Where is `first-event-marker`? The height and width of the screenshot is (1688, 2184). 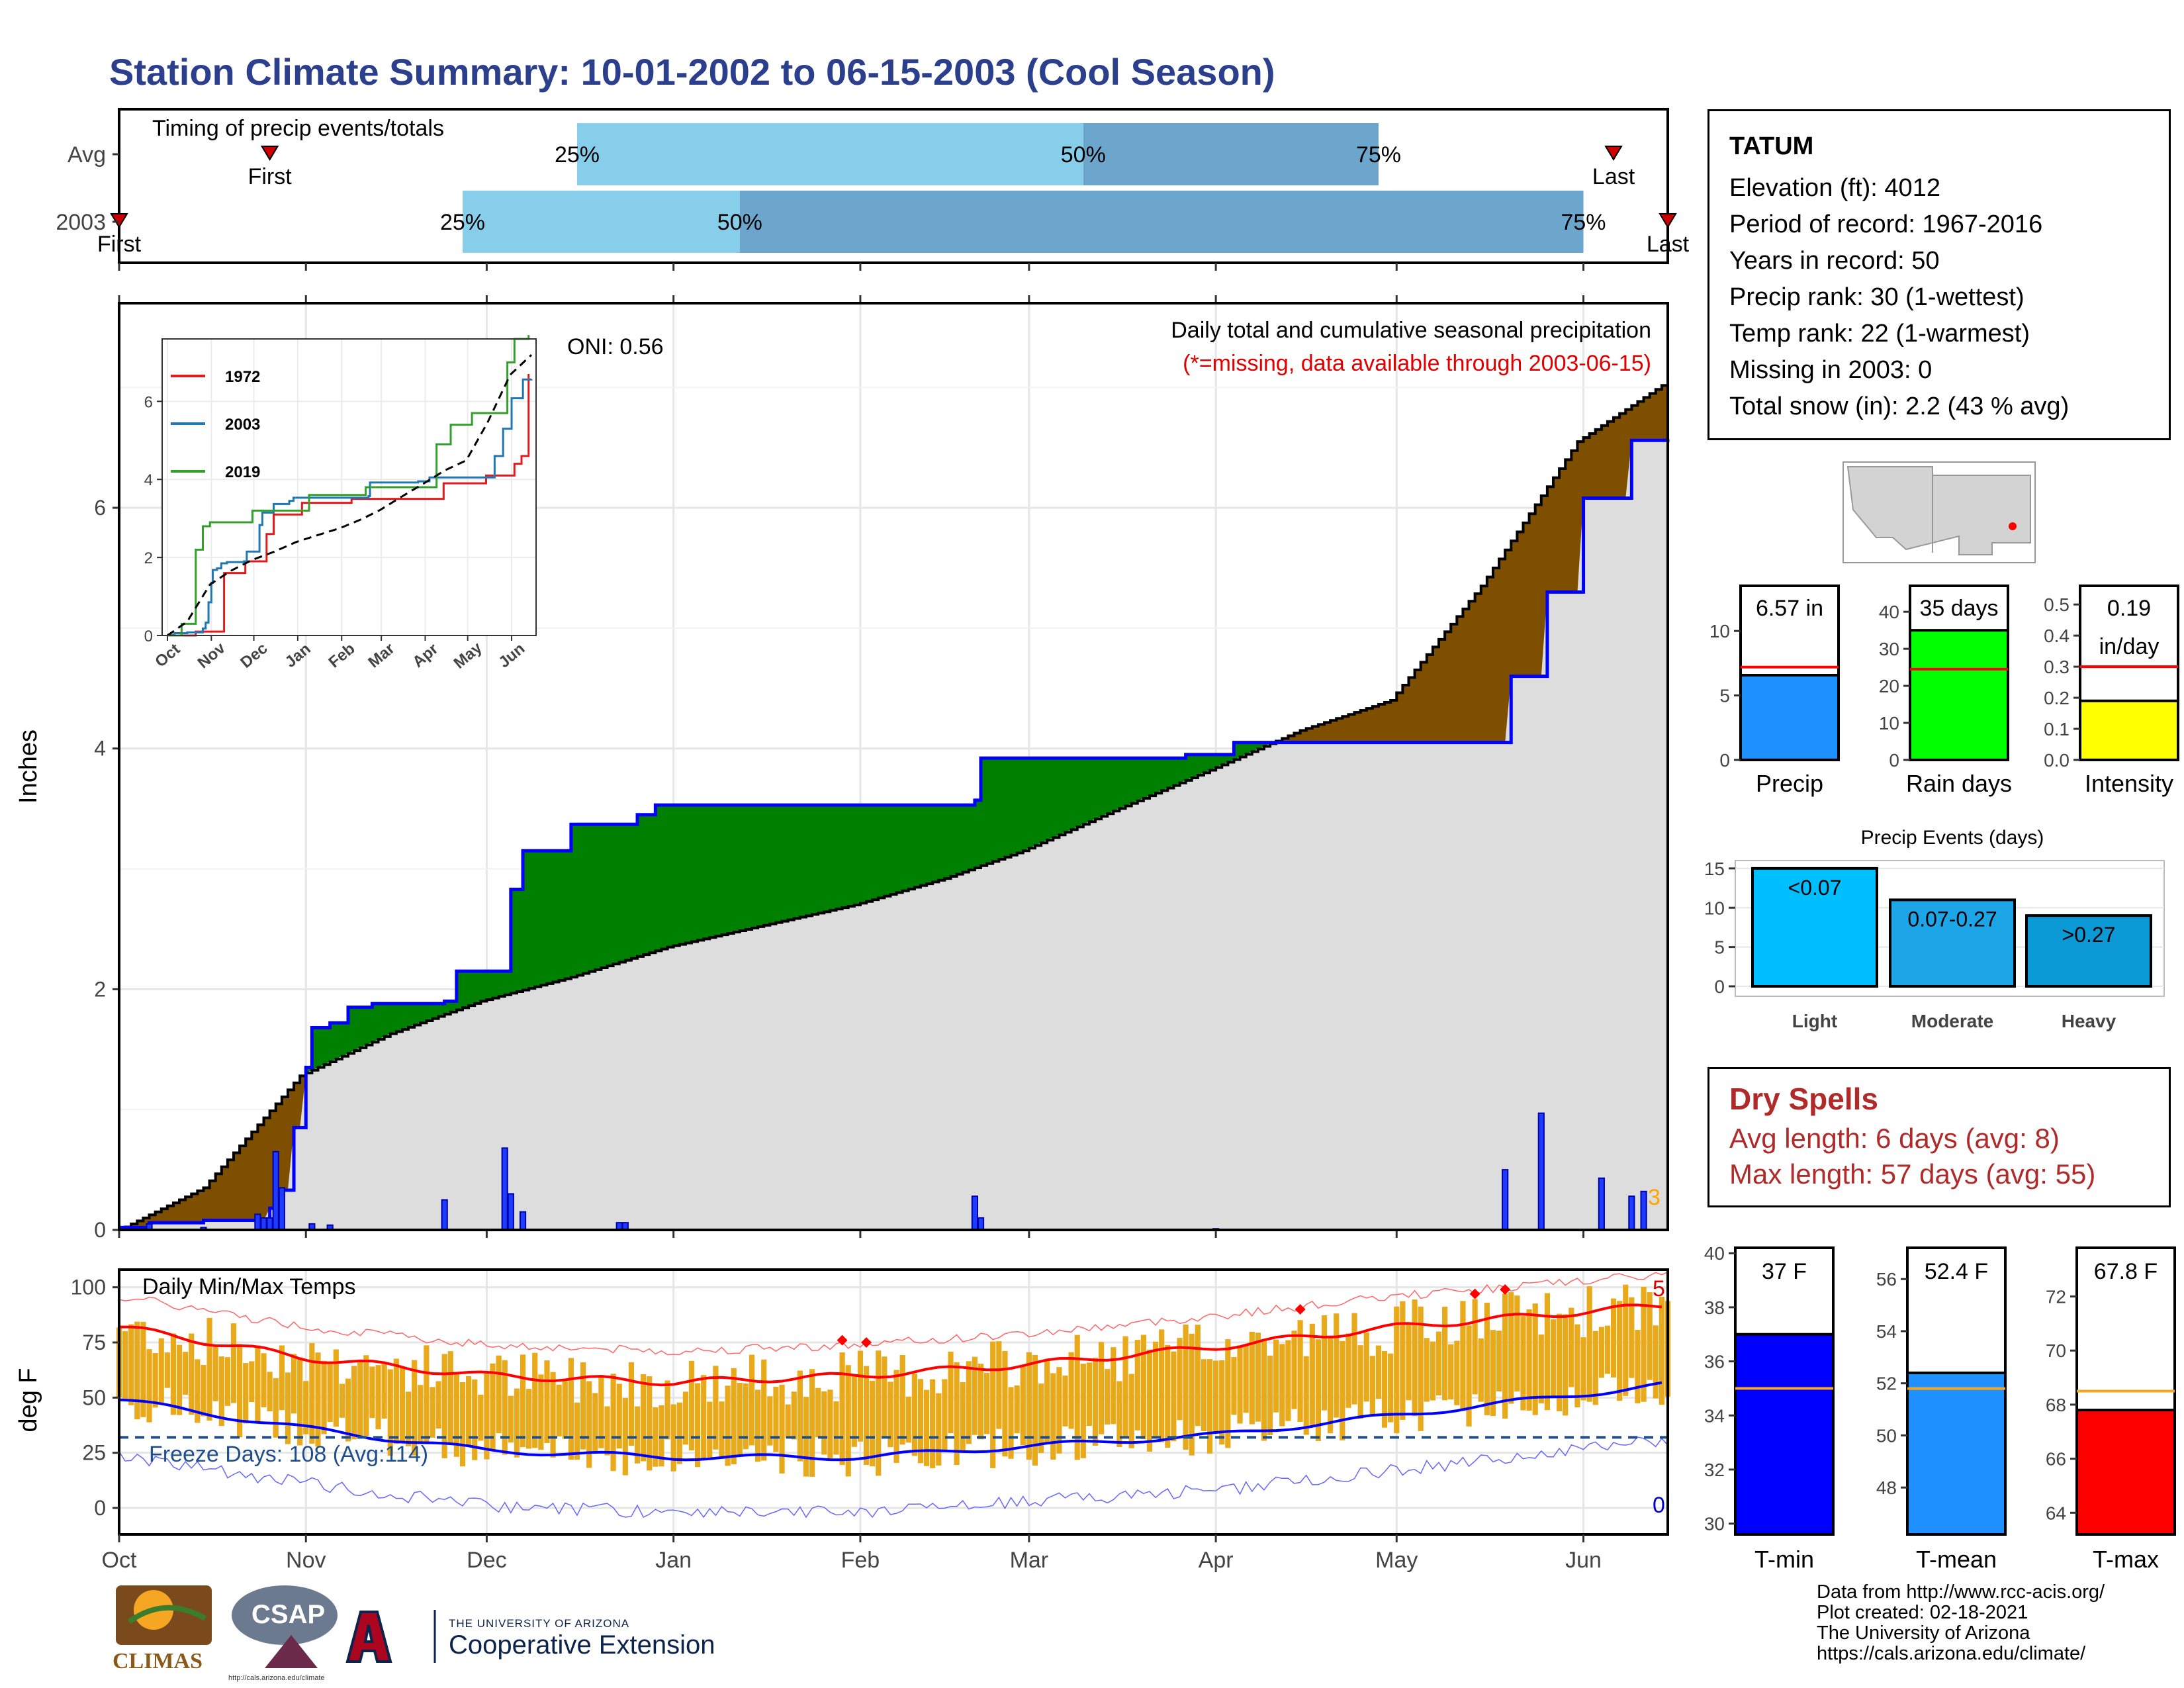
first-event-marker is located at coordinates (269, 153).